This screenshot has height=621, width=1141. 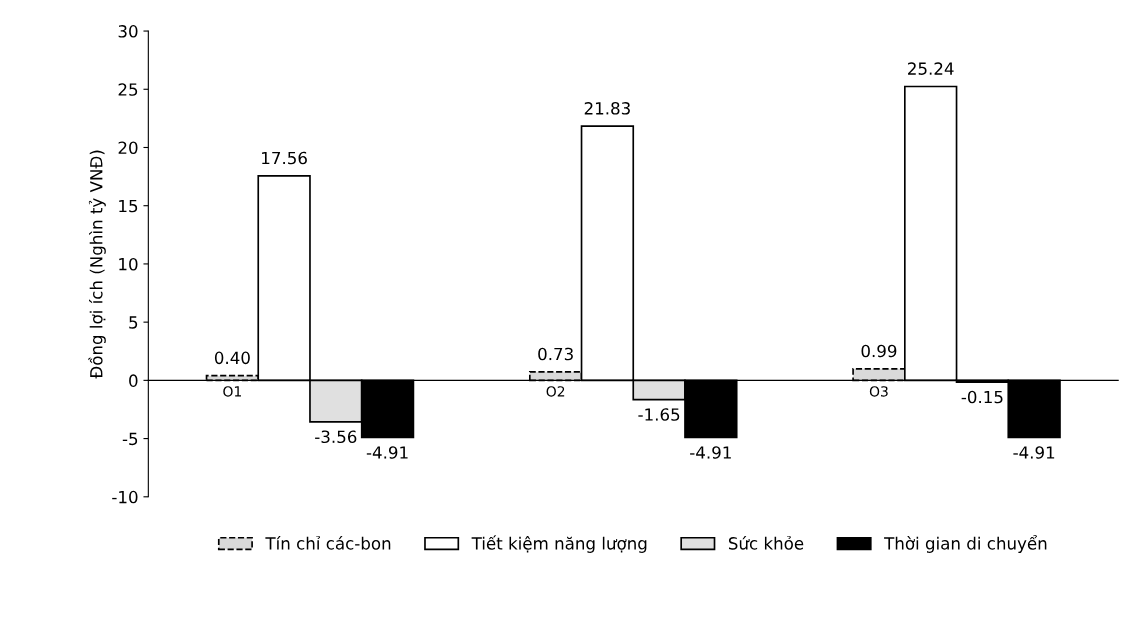 What do you see at coordinates (130, 439) in the screenshot?
I see `y-tick-label: -5` at bounding box center [130, 439].